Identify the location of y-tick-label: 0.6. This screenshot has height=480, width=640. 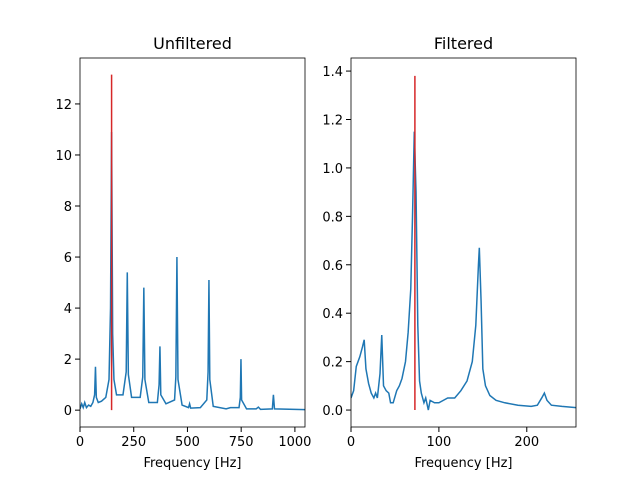
(332, 266).